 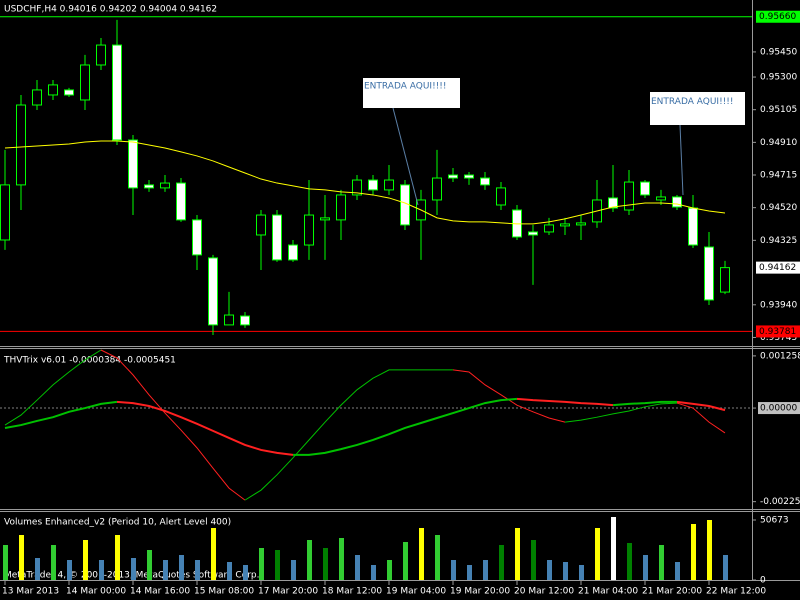 I want to click on y-tick-label: 0.93745, so click(x=778, y=338).